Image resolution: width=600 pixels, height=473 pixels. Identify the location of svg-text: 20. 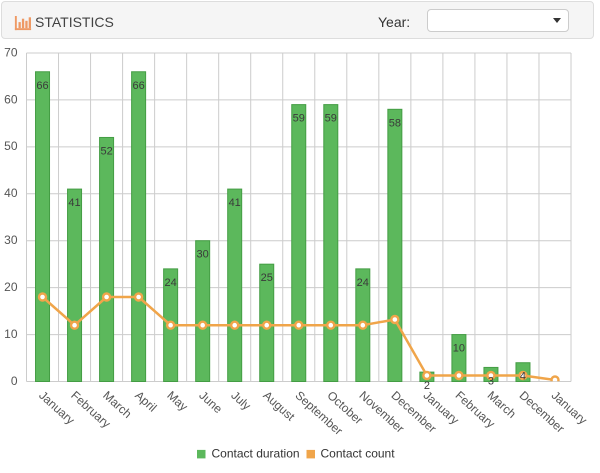
(11, 287).